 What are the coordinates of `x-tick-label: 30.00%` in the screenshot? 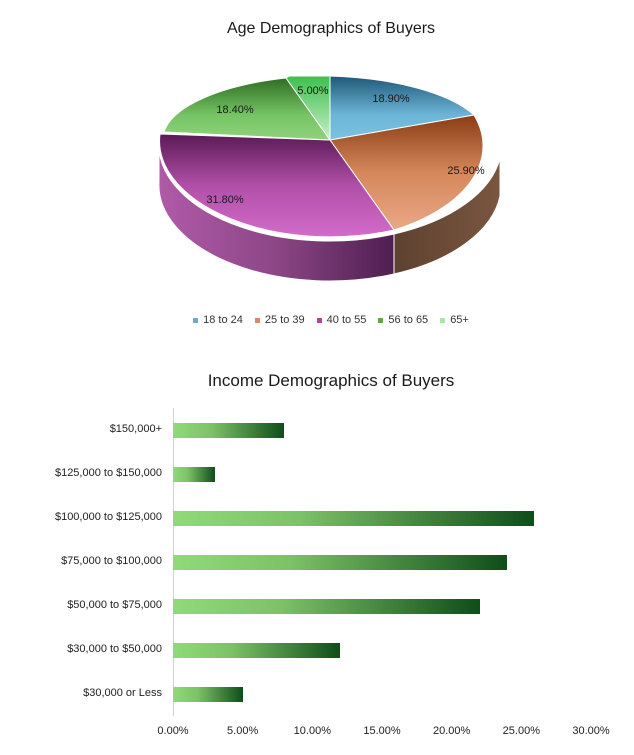 It's located at (591, 731).